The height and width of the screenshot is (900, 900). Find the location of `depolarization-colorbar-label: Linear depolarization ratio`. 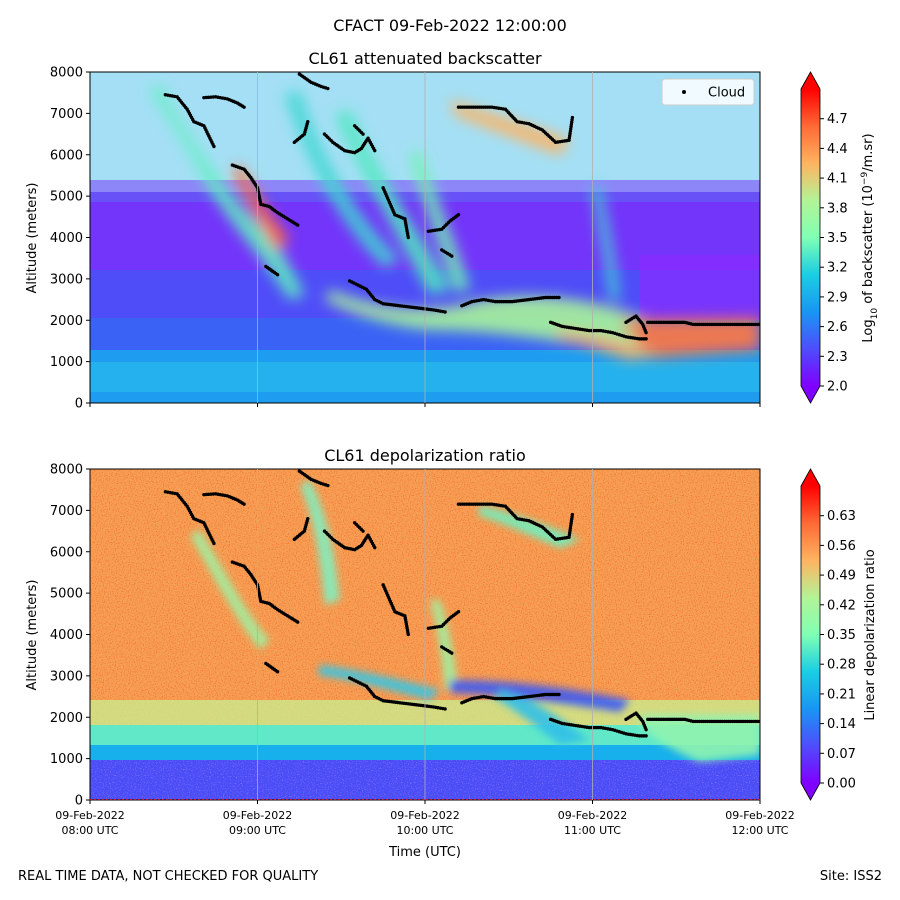

depolarization-colorbar-label: Linear depolarization ratio is located at coordinates (870, 634).